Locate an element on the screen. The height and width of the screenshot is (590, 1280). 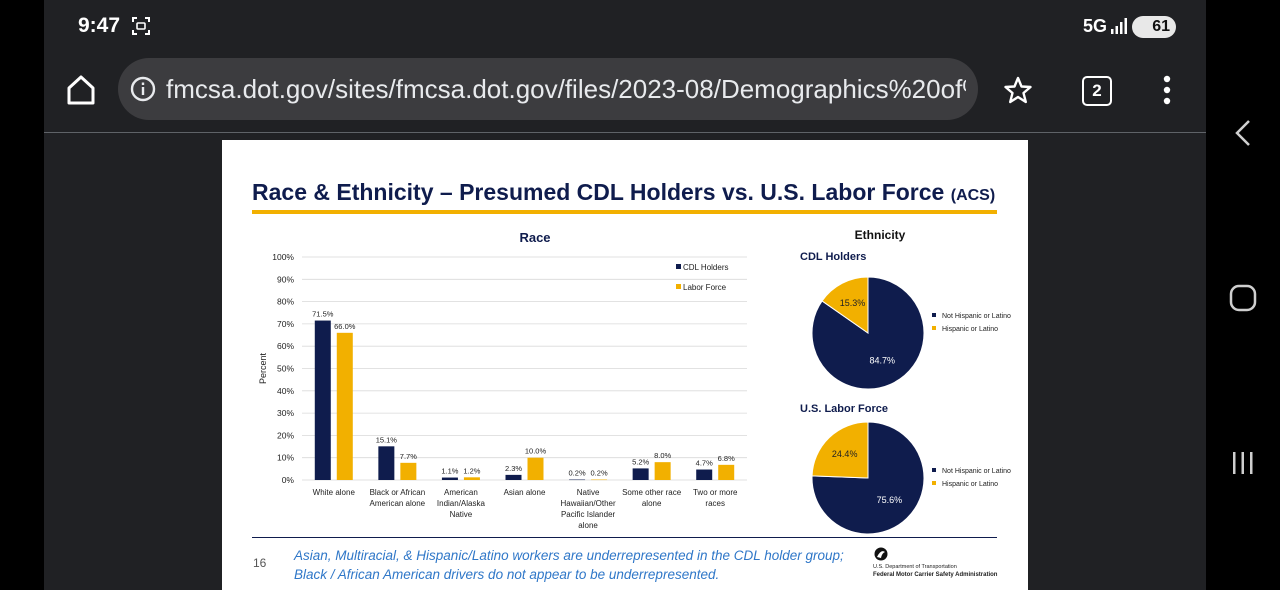
bar-chart-title: Race is located at coordinates (534, 237).